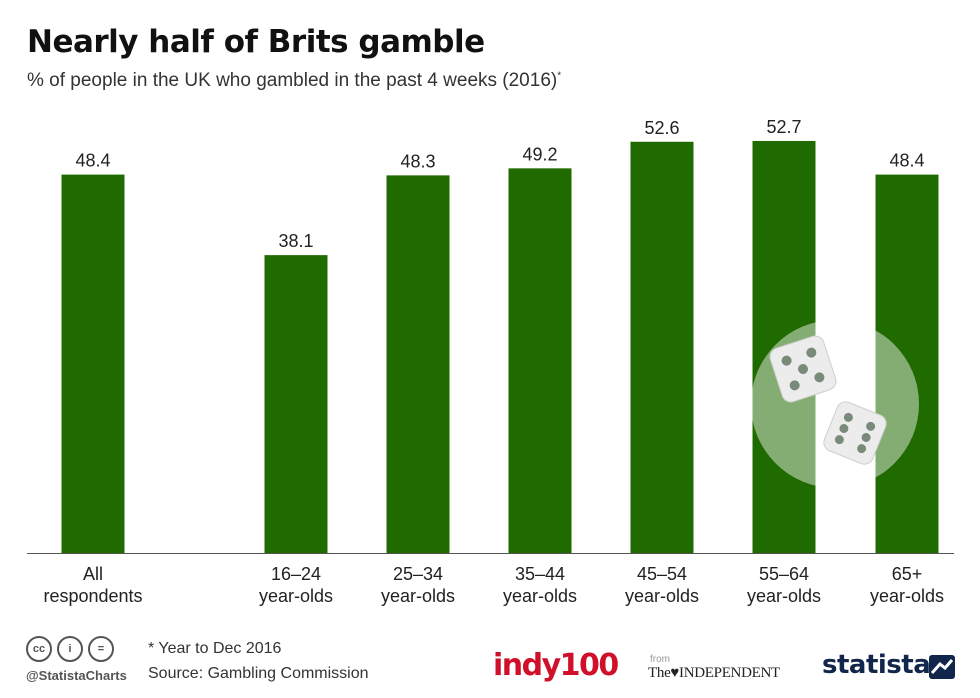 This screenshot has width=980, height=698. Describe the element at coordinates (559, 76) in the screenshot. I see `subtitle-footnote-marker: *` at that location.